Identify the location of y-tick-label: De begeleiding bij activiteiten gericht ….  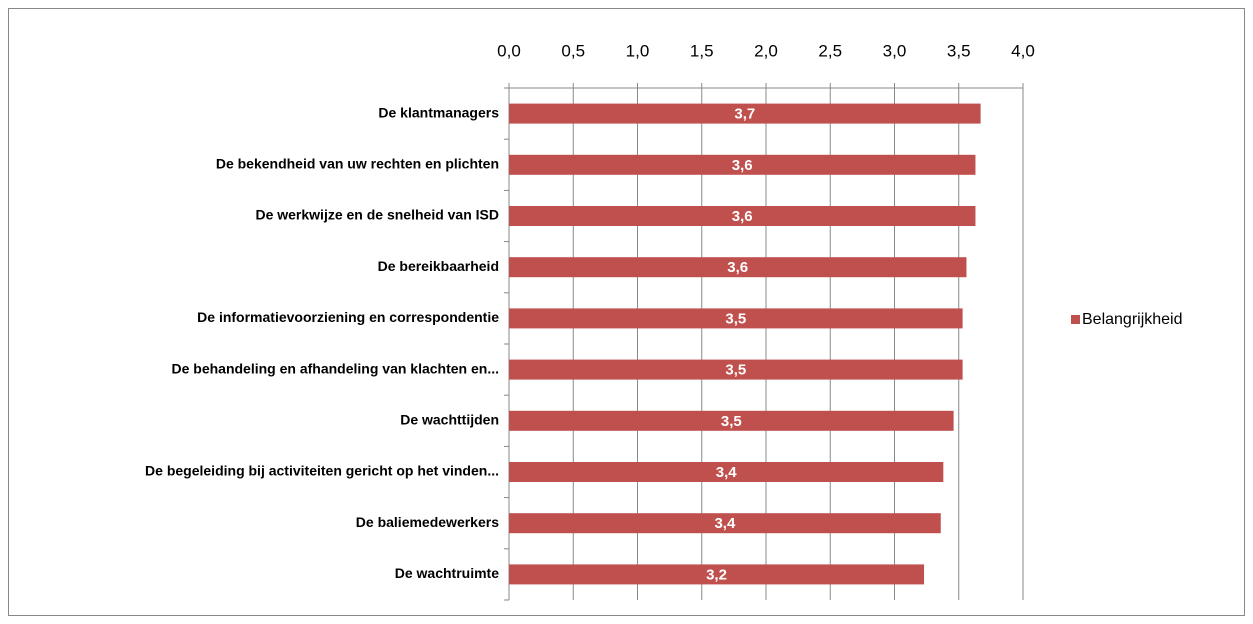
(322, 471).